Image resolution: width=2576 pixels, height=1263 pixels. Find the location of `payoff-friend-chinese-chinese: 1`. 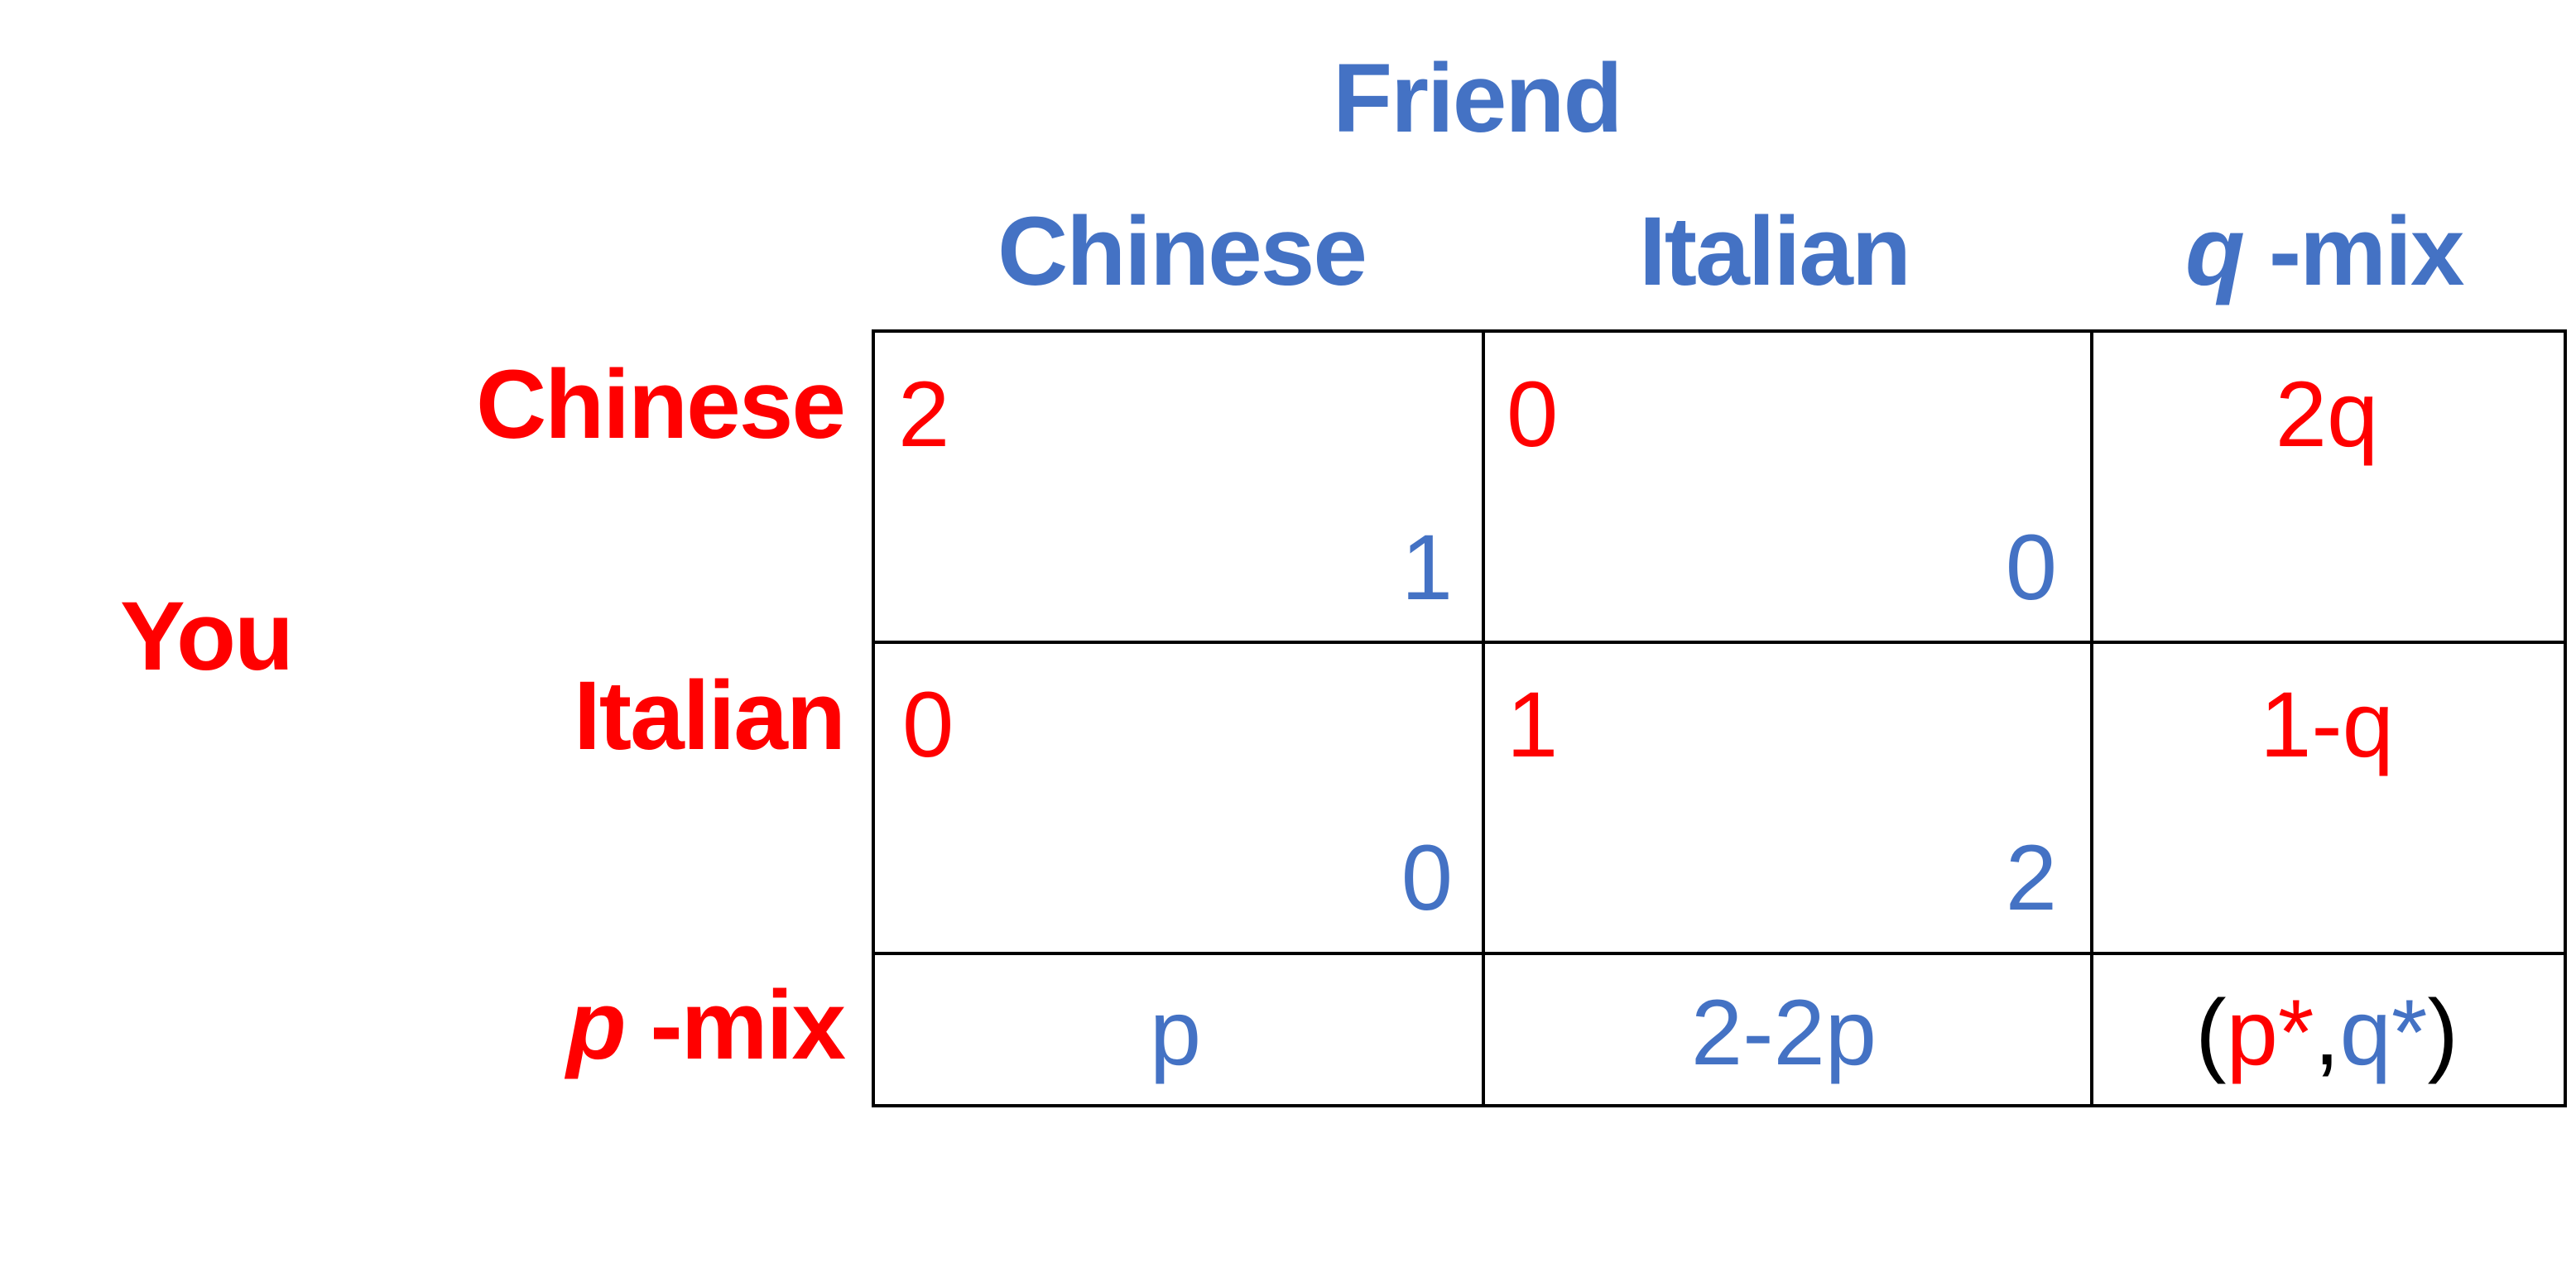

payoff-friend-chinese-chinese: 1 is located at coordinates (1427, 567).